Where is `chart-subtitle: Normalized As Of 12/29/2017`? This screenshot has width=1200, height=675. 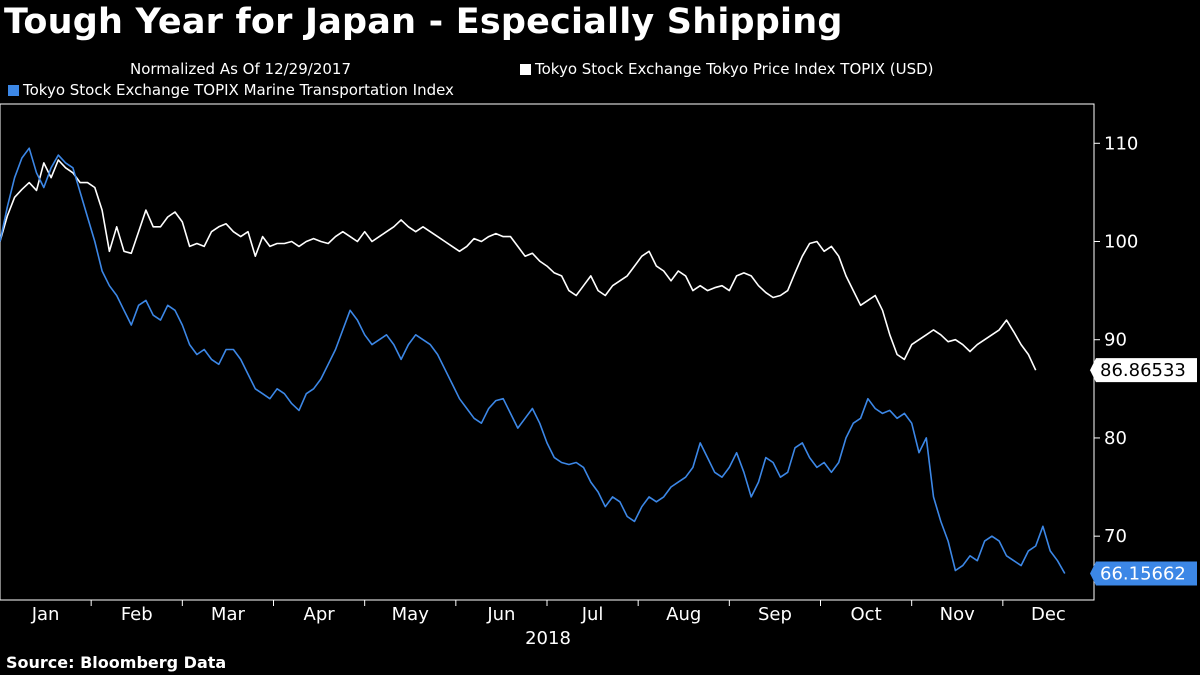 chart-subtitle: Normalized As Of 12/29/2017 is located at coordinates (240, 69).